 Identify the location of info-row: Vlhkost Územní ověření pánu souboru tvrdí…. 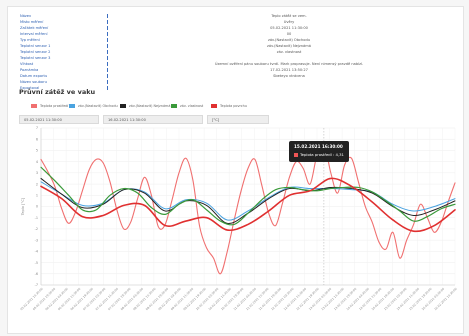
(235, 64).